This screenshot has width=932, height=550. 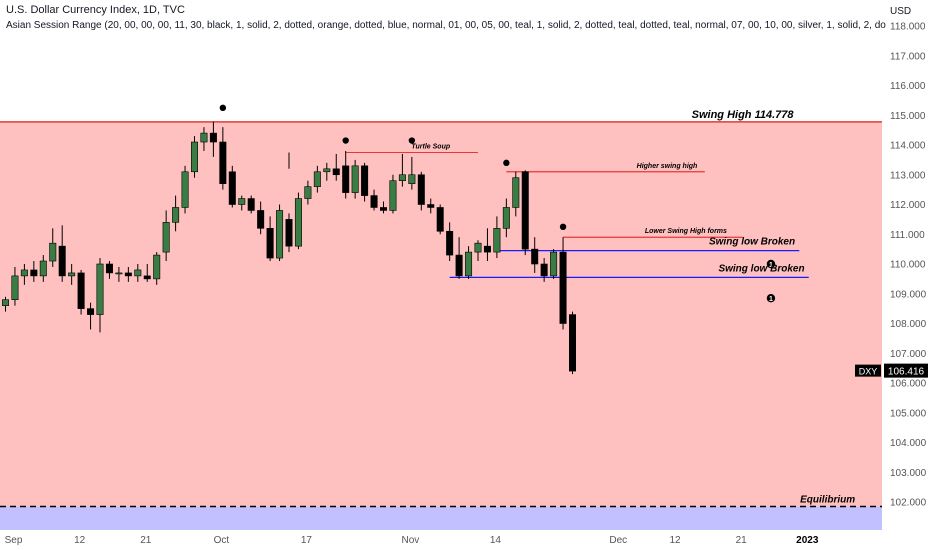 I want to click on y-tick-label: 105.000, so click(x=908, y=413).